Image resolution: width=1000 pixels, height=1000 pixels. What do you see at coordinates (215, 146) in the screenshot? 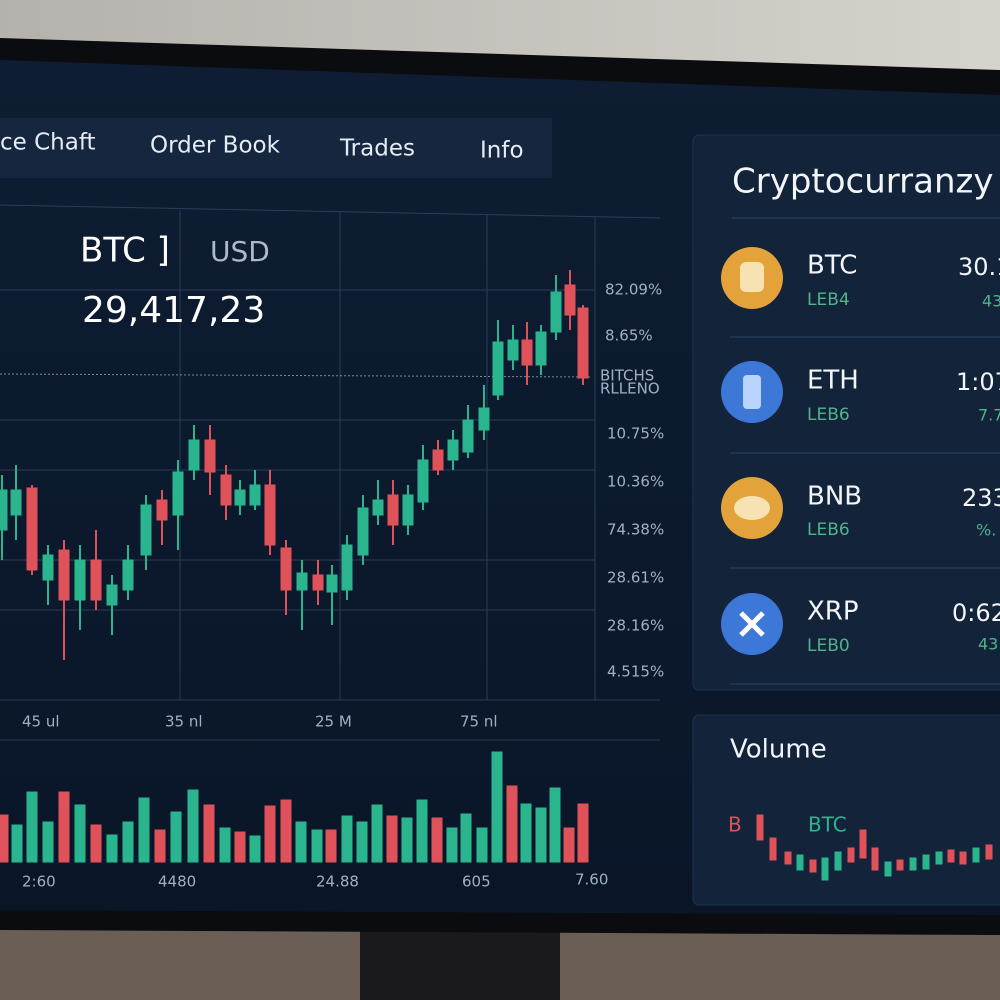
I see `tabs: Order Book` at bounding box center [215, 146].